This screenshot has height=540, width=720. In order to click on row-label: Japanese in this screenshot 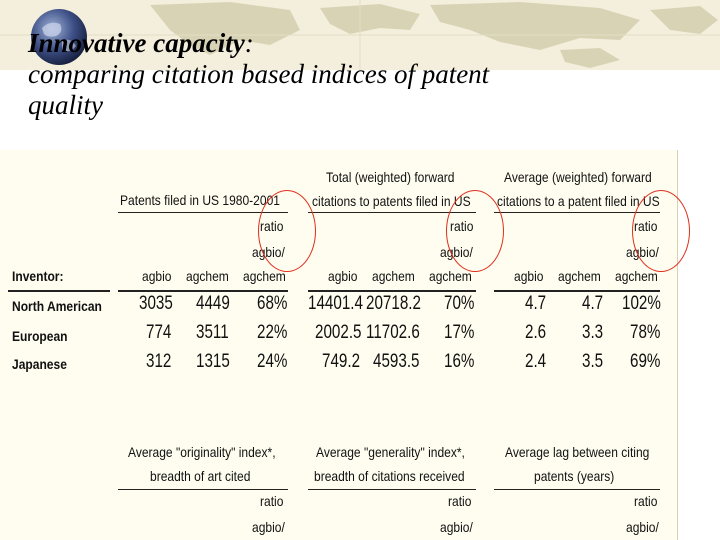, I will do `click(39, 364)`.